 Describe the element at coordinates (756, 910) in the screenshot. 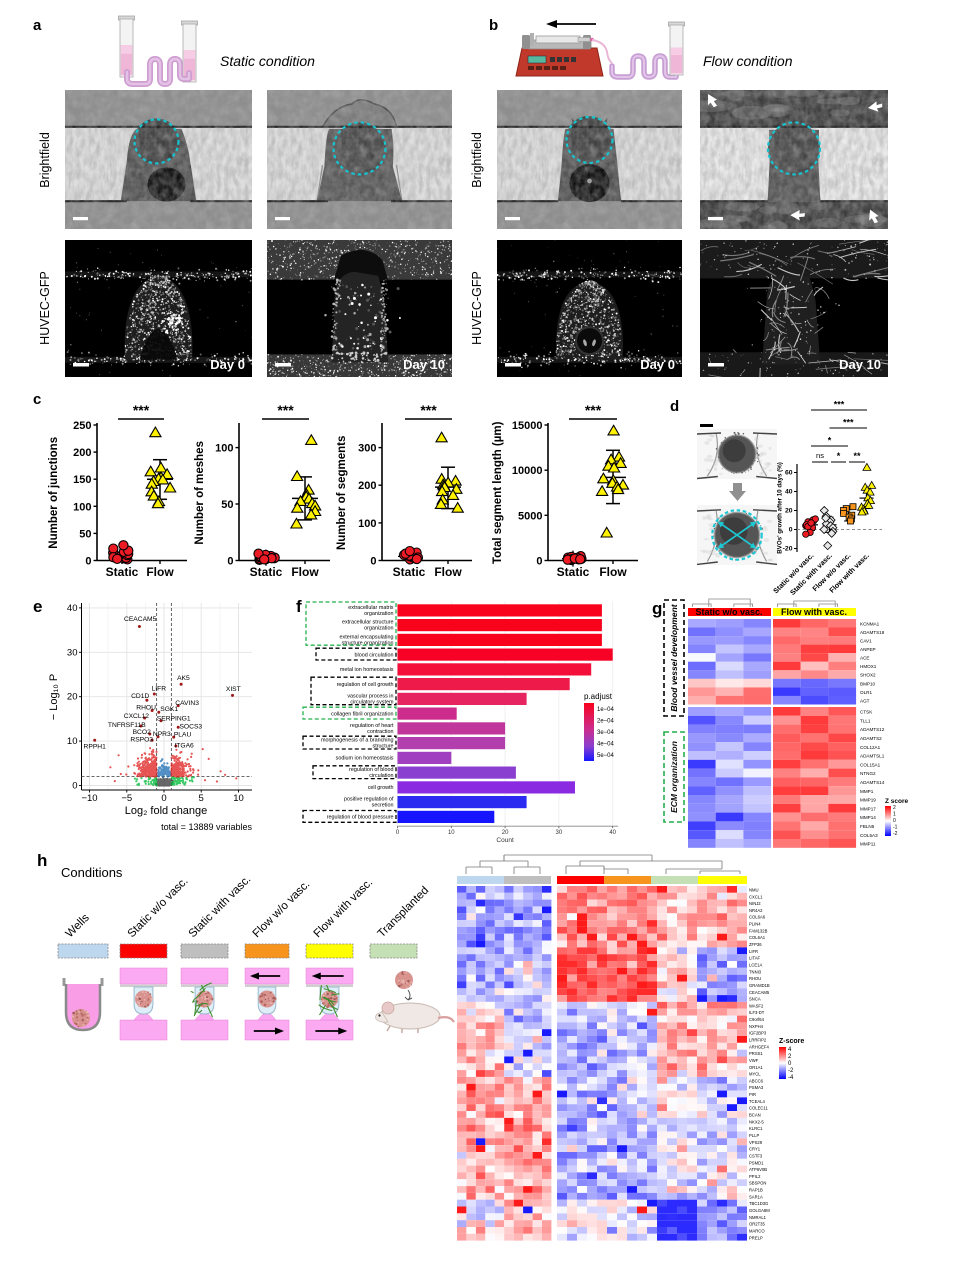

I see `svg-text: NR4A2` at that location.